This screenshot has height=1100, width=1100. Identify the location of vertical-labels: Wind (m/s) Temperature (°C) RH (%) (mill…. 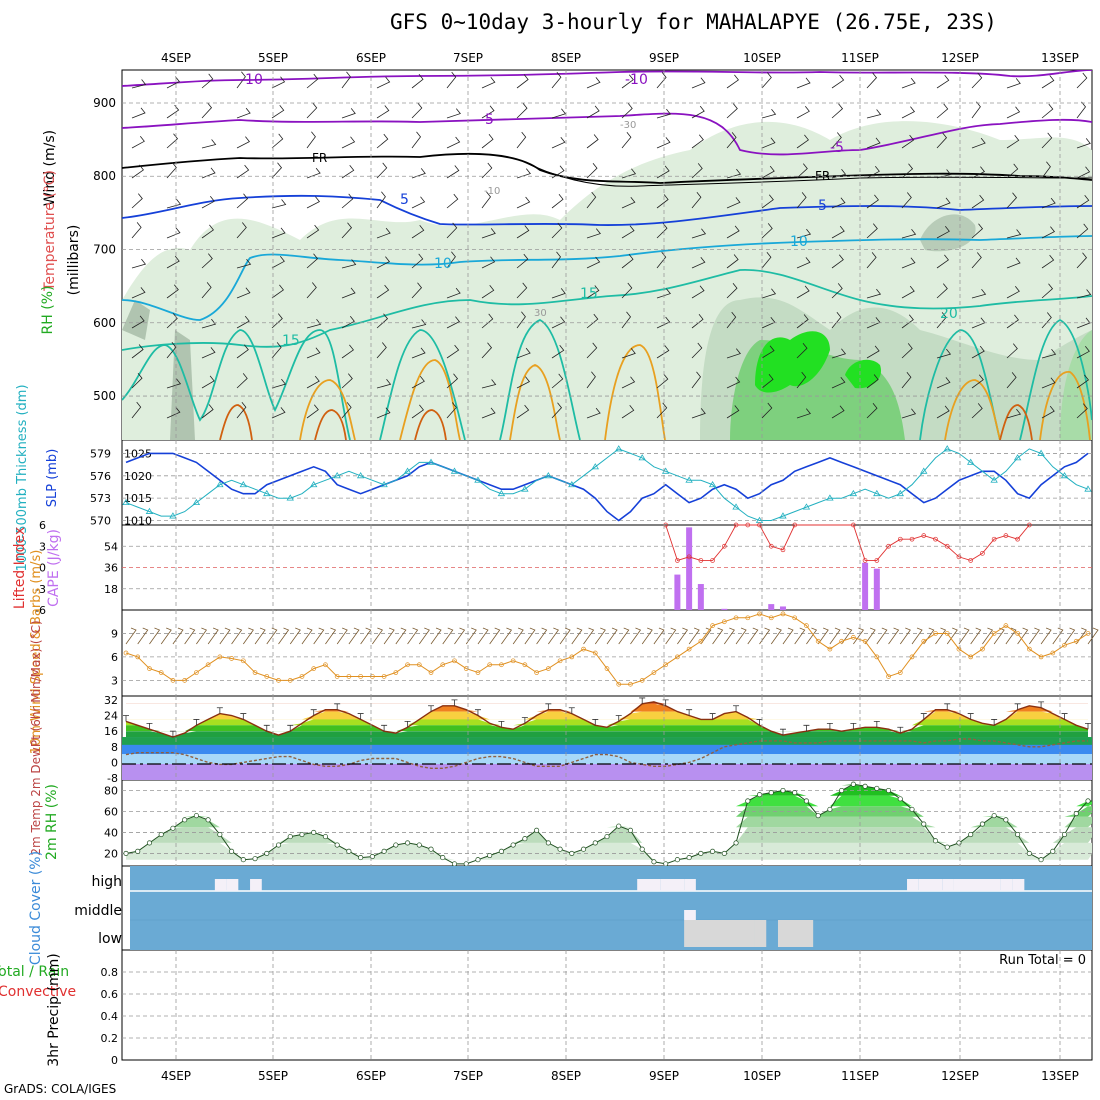
(41, 598).